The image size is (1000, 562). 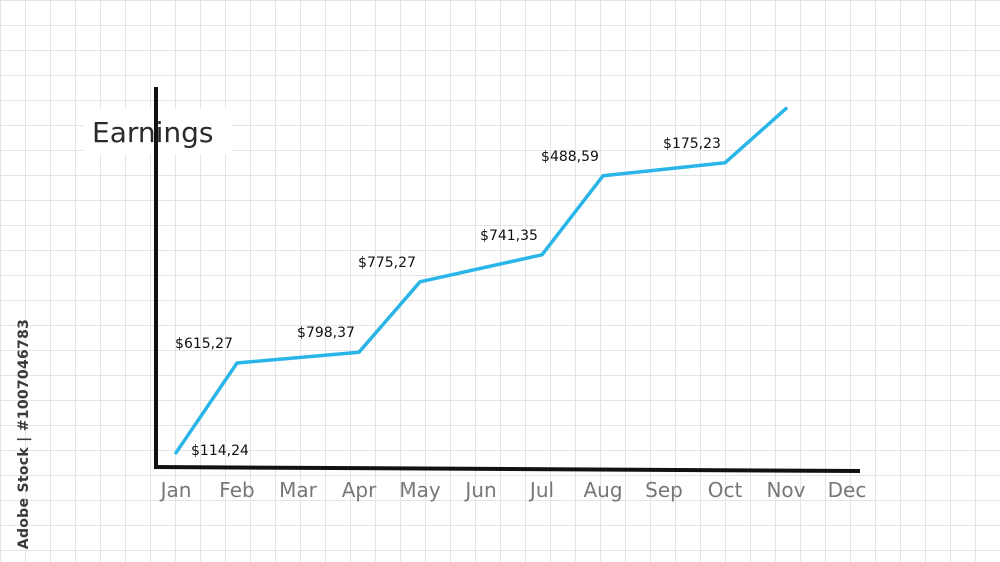 What do you see at coordinates (725, 490) in the screenshot?
I see `x-tick-label-oct: Oct` at bounding box center [725, 490].